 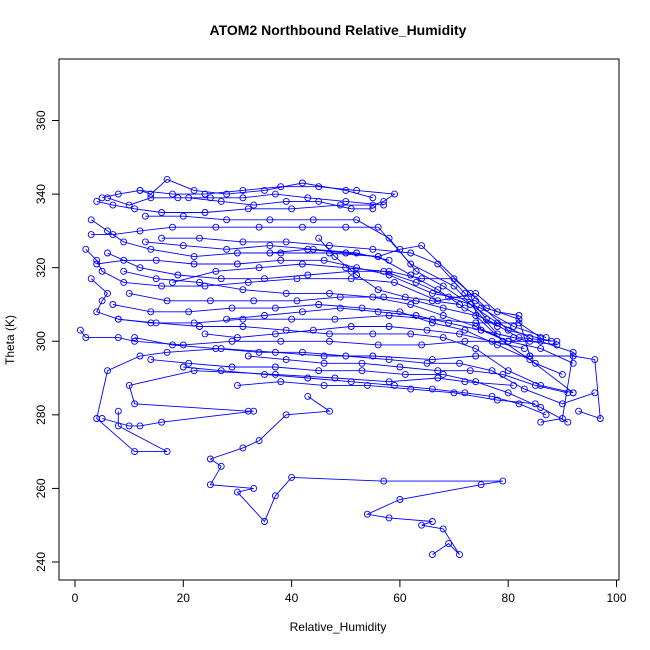 I want to click on y-tick-label: 340, so click(x=41, y=194).